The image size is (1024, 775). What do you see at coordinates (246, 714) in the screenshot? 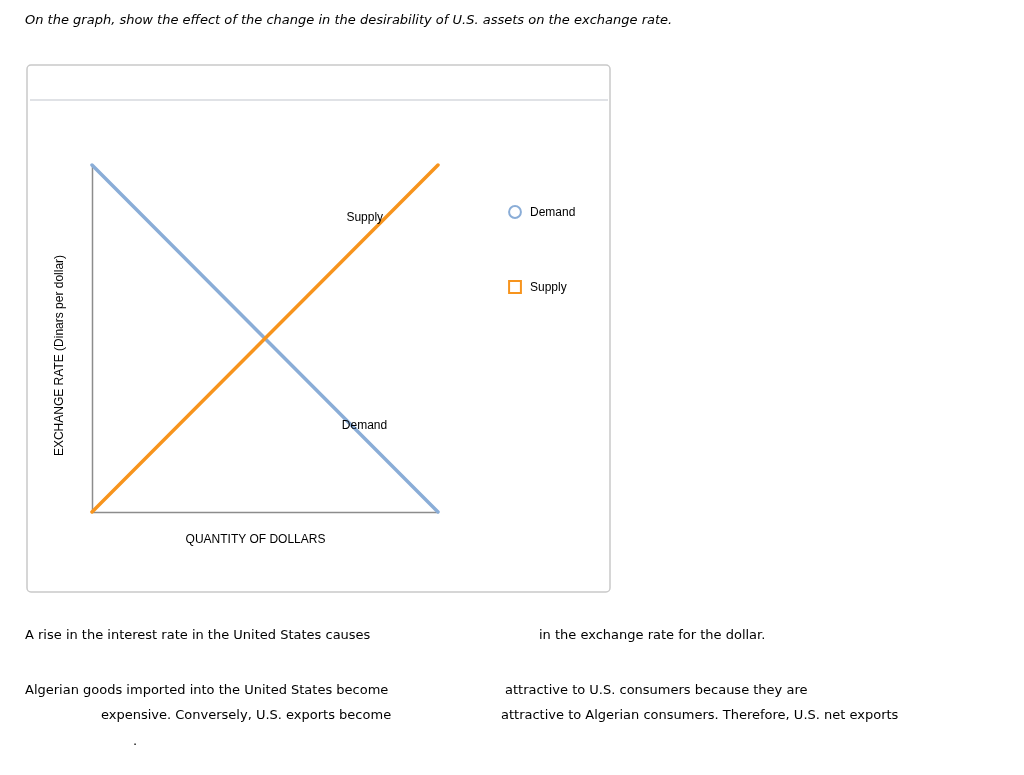
I see `text: expensive. Conversely, U.S. exports become` at bounding box center [246, 714].